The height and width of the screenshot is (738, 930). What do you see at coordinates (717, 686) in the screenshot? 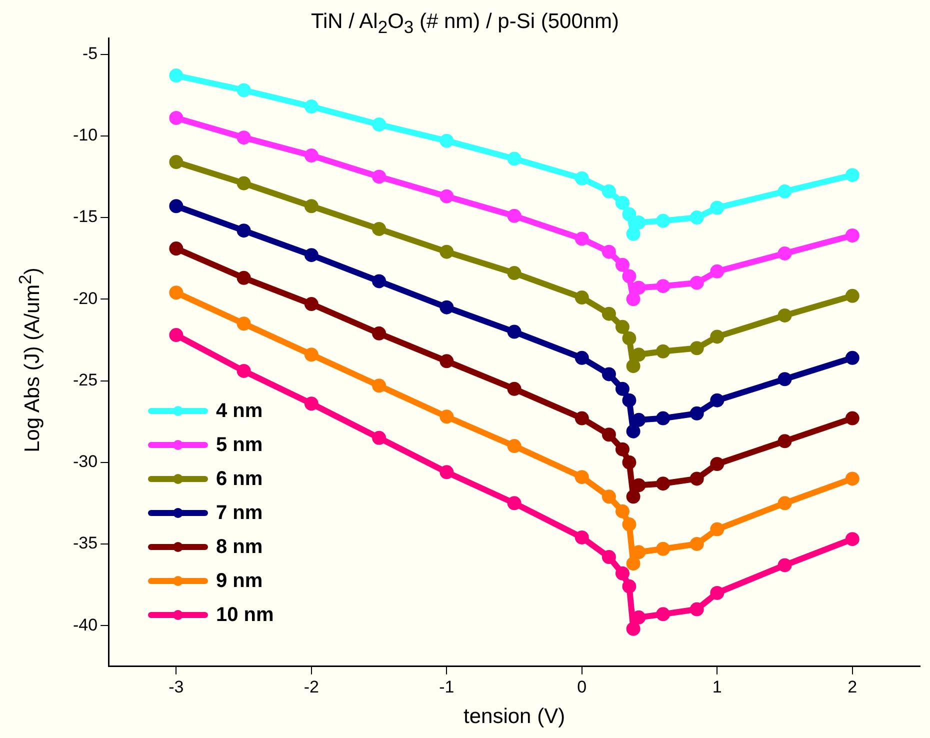
I see `x-tick-label: 1` at bounding box center [717, 686].